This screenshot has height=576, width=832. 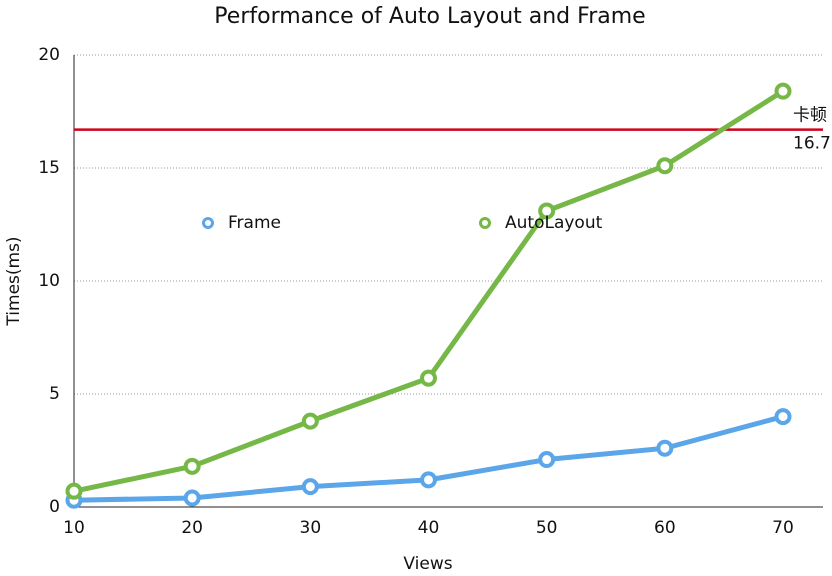 I want to click on x-tick-label: 20, so click(x=192, y=528).